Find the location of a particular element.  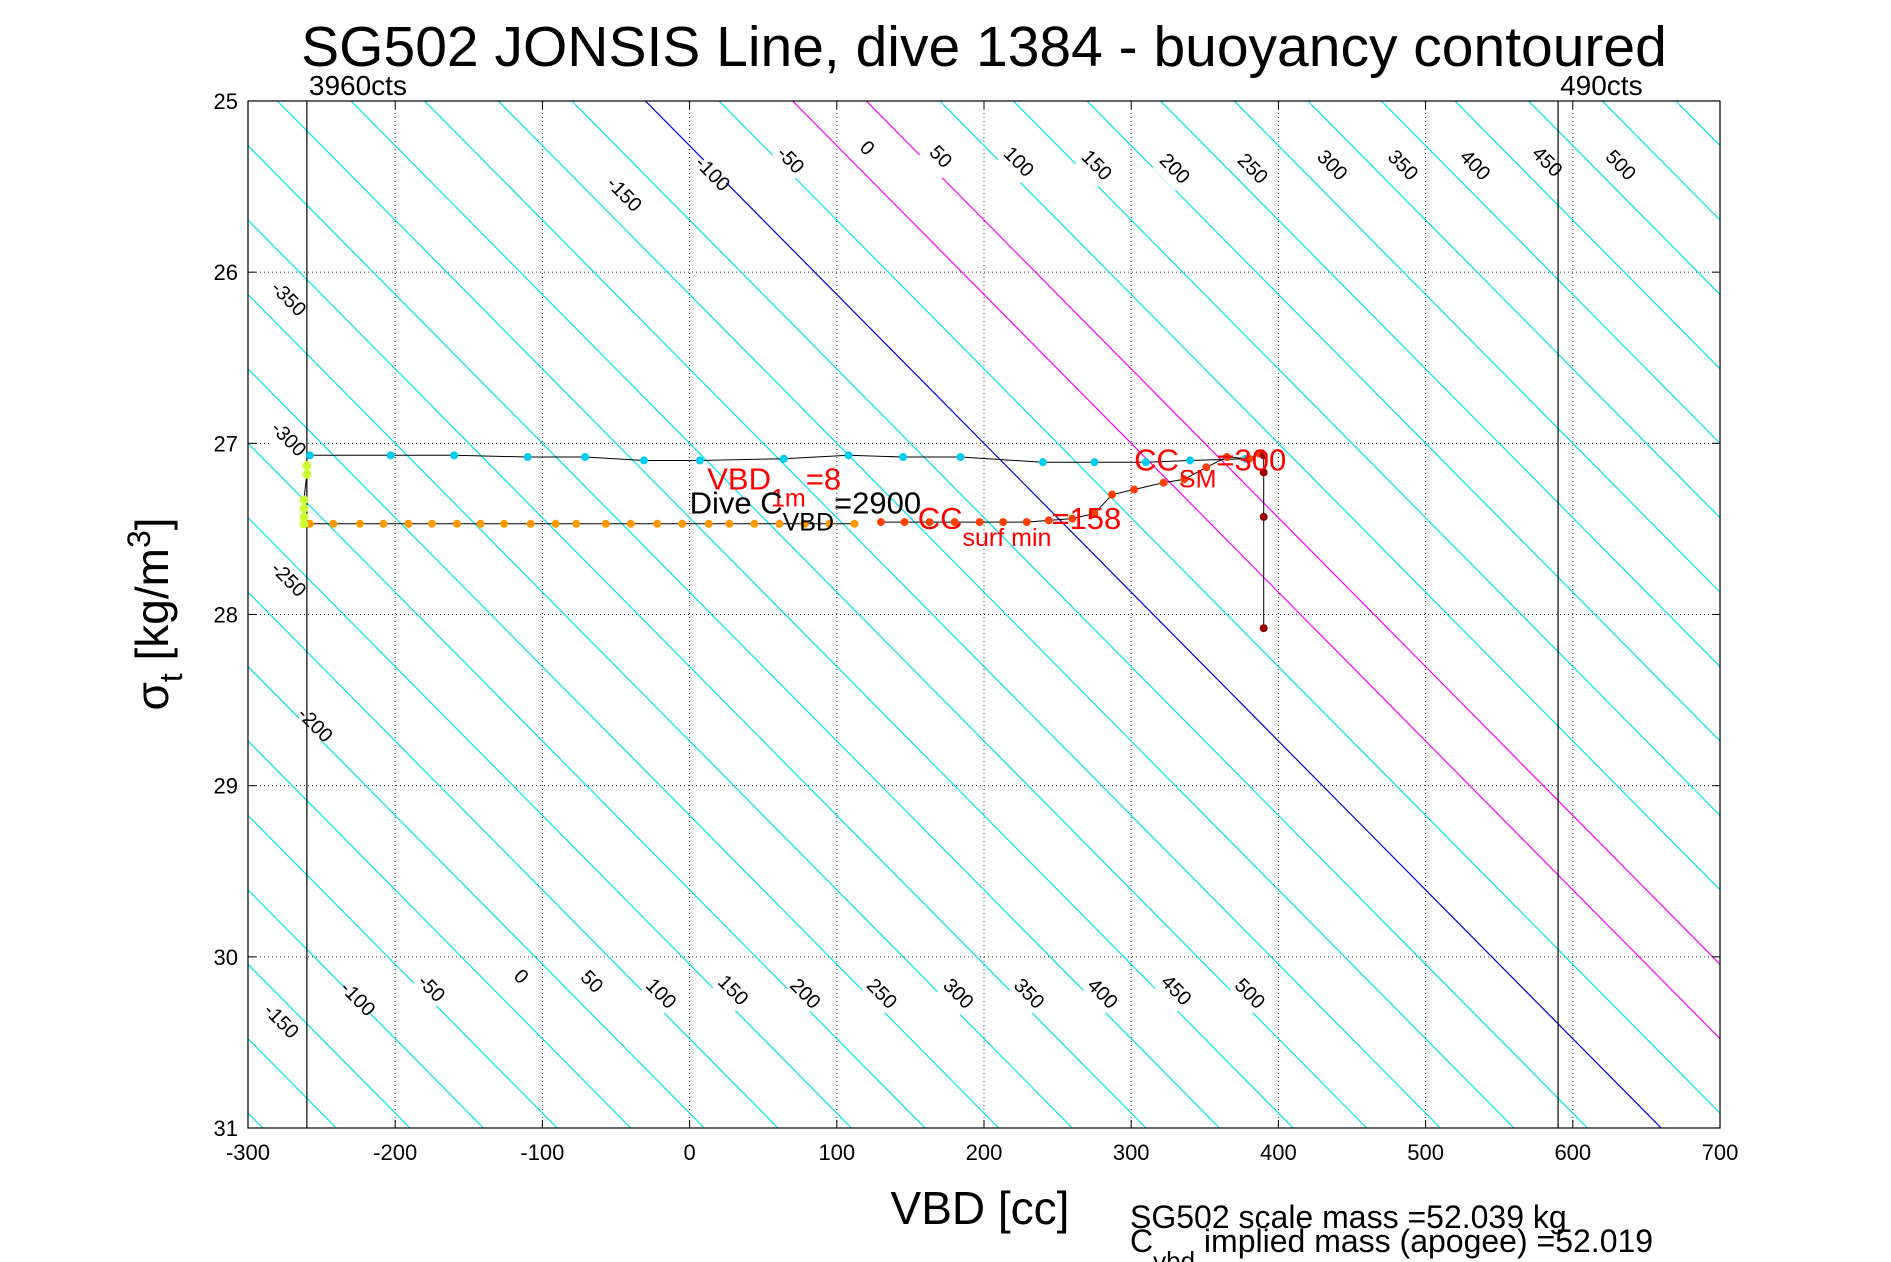

data-point-surface is located at coordinates (1263, 472).